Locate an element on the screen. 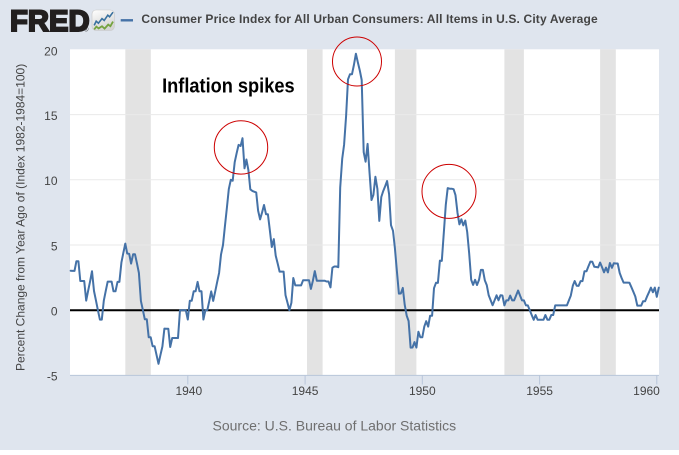  svg-text: 5 is located at coordinates (54, 246).